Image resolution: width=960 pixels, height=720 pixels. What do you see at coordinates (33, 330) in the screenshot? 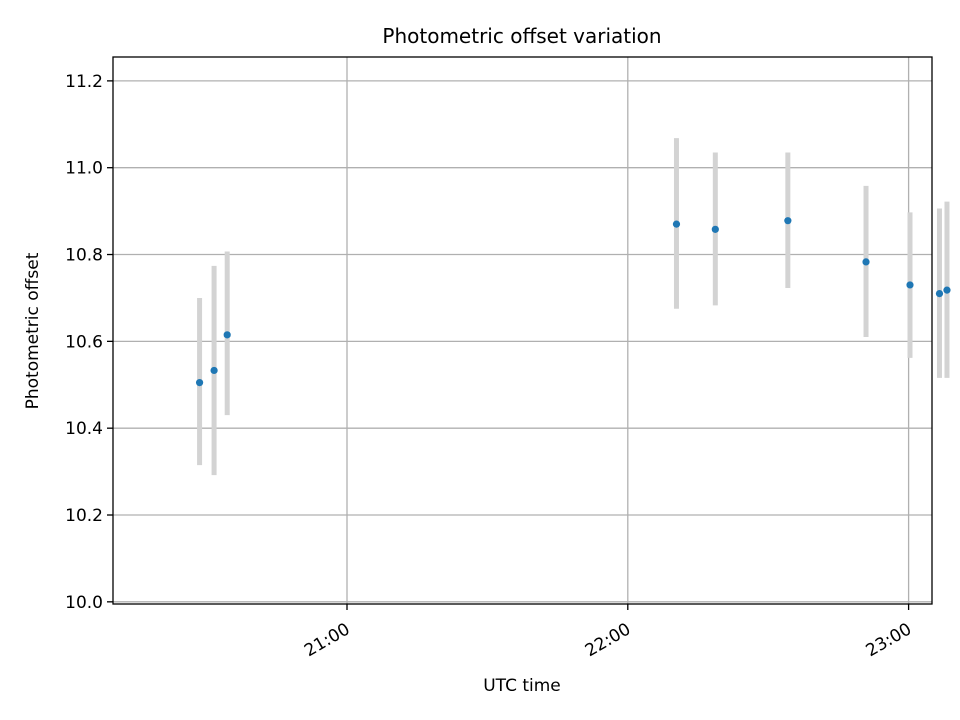
I see `y-axis-label: Photometric offset` at bounding box center [33, 330].